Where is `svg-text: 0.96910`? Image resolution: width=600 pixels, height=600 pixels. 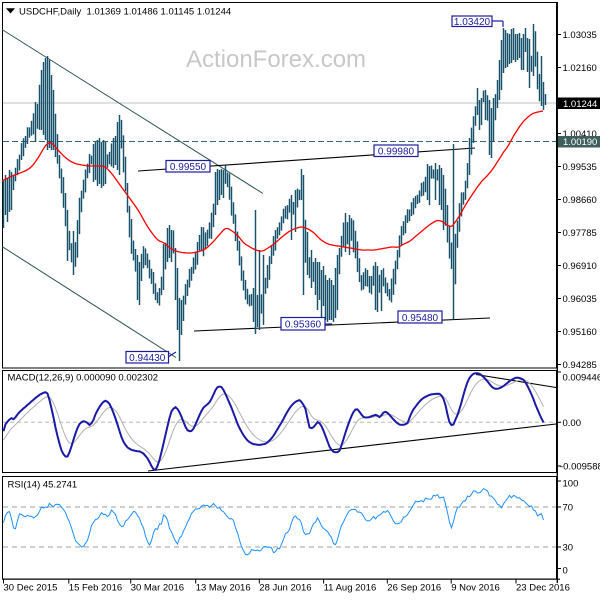 svg-text: 0.96910 is located at coordinates (580, 266).